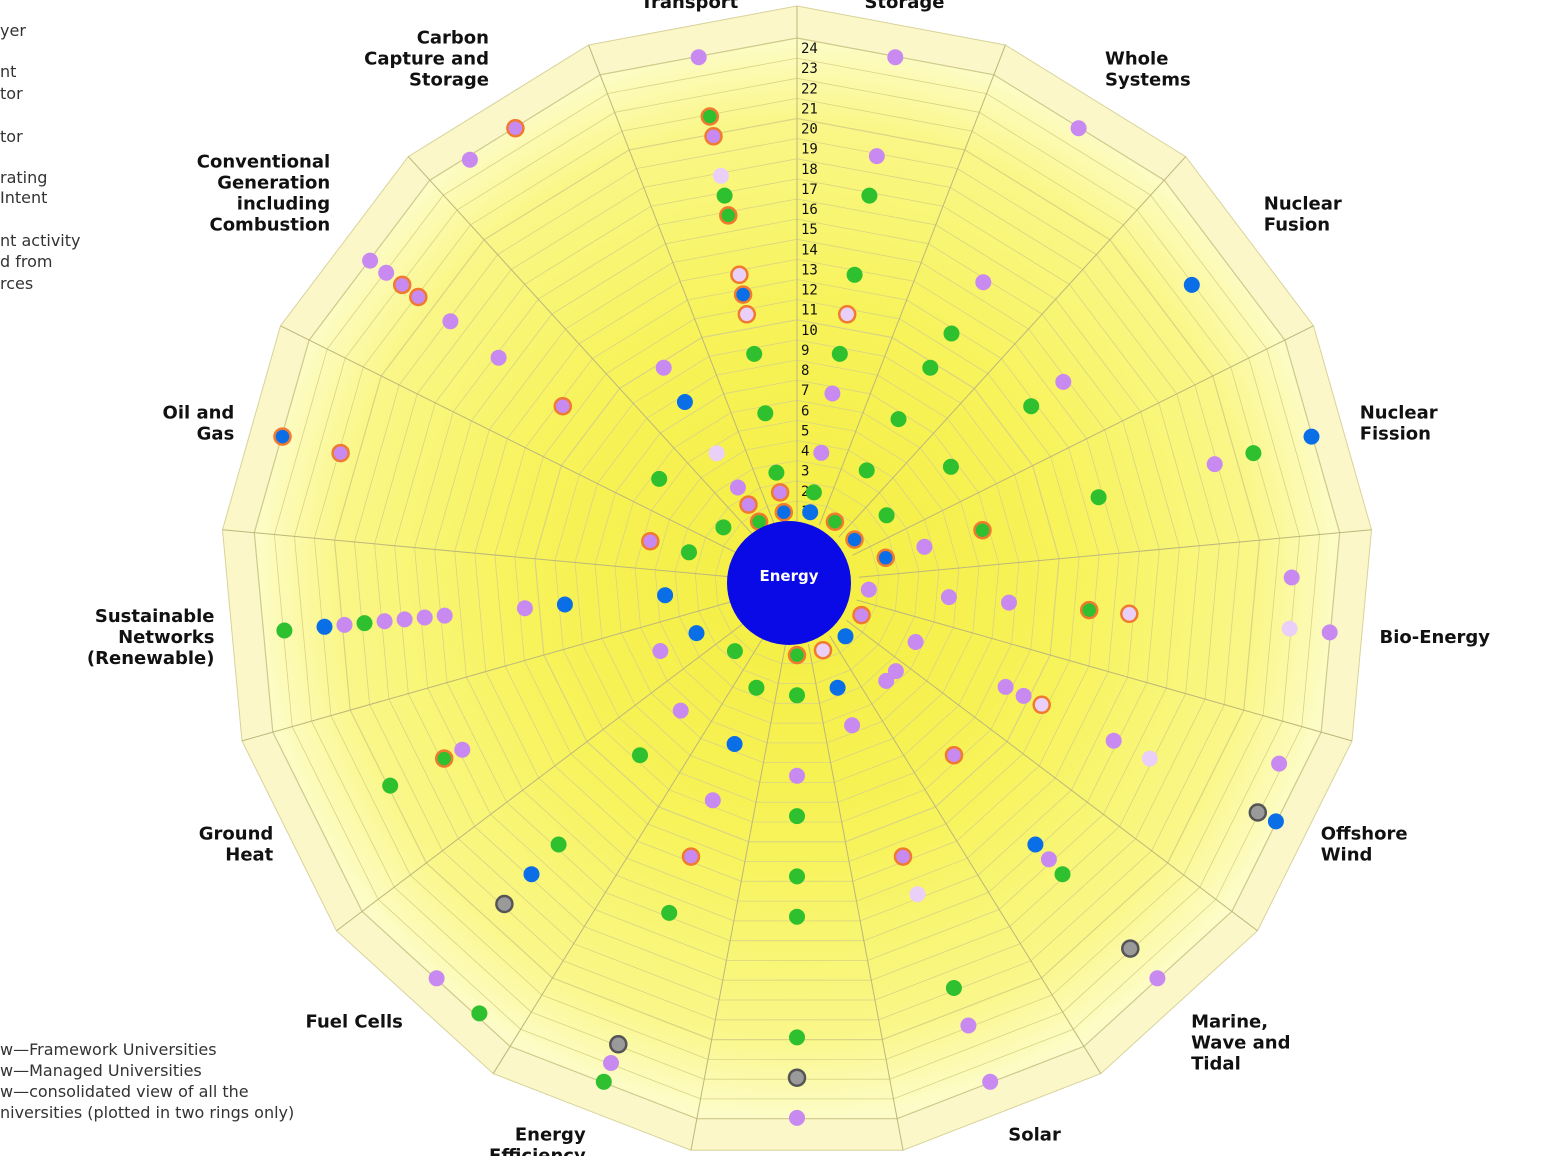  What do you see at coordinates (809, 230) in the screenshot?
I see `ring-number: 15` at bounding box center [809, 230].